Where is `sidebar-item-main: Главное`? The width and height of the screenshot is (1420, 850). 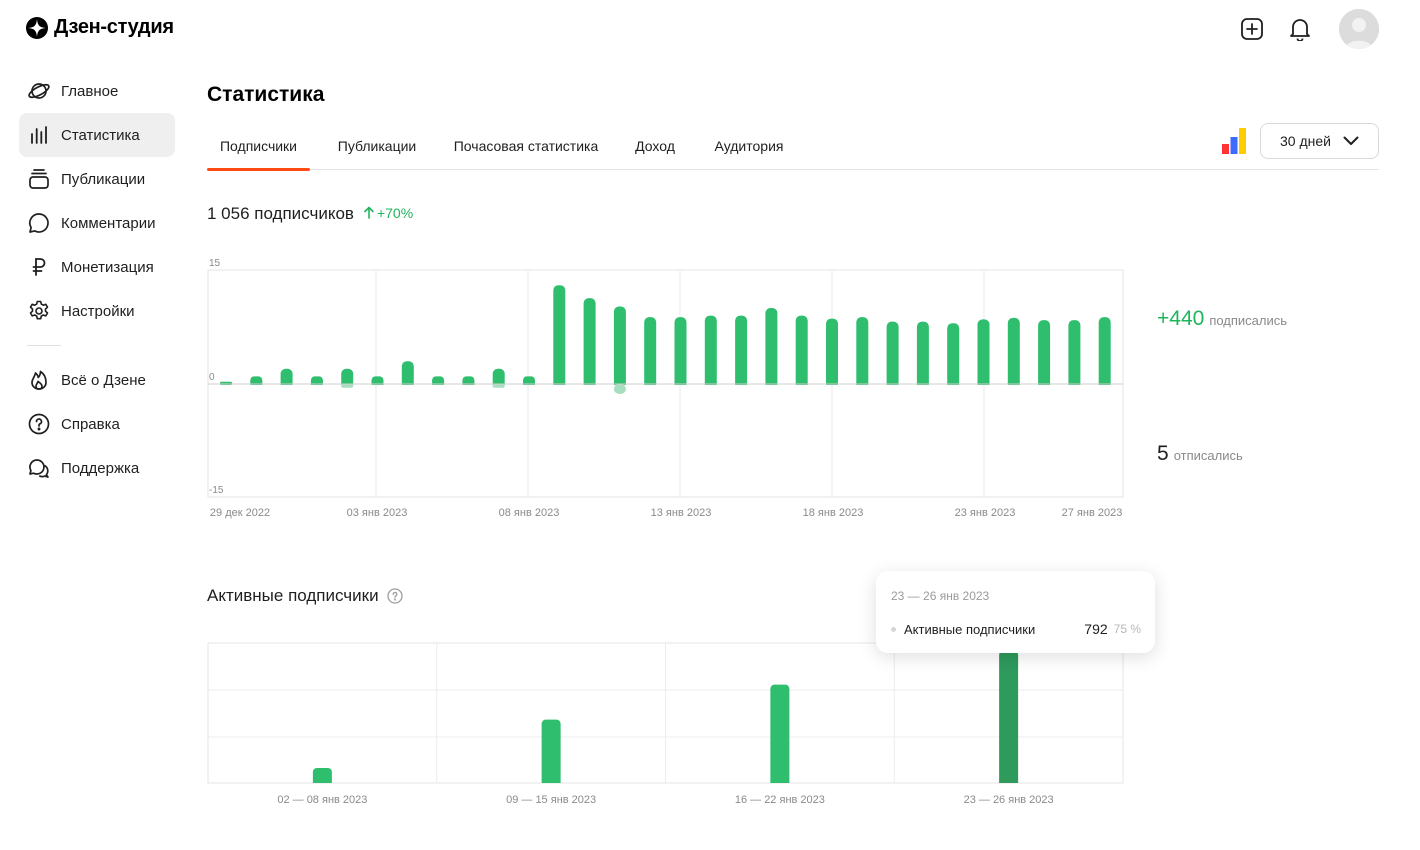
sidebar-item-main: Главное is located at coordinates (97, 91).